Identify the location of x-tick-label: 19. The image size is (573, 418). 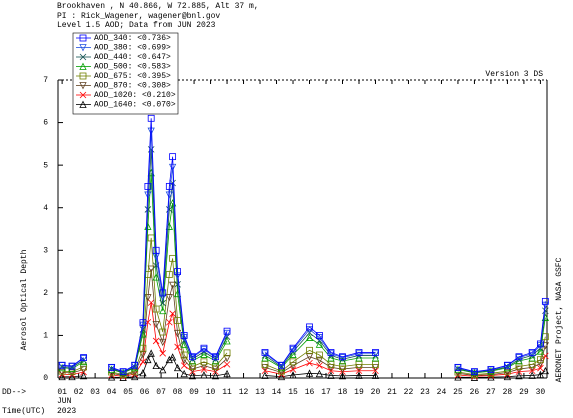
(359, 392).